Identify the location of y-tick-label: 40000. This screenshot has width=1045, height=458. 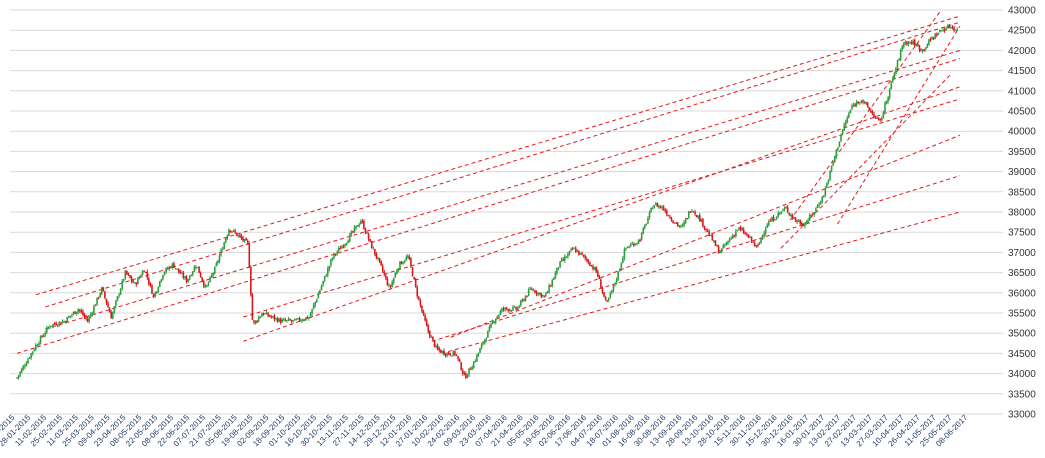
(1022, 132).